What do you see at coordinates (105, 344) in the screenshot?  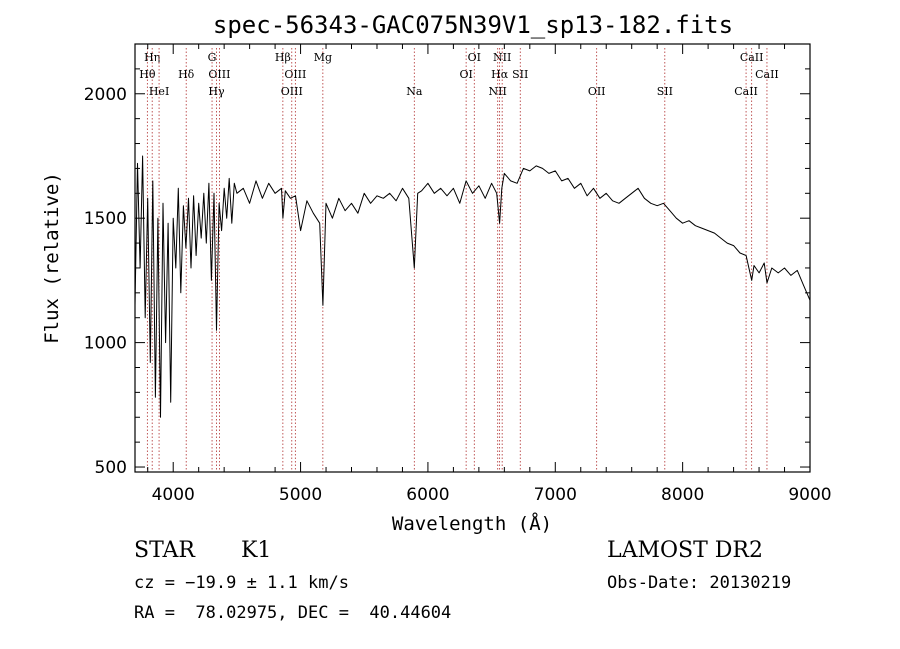 I see `y-tick-label: 1000` at bounding box center [105, 344].